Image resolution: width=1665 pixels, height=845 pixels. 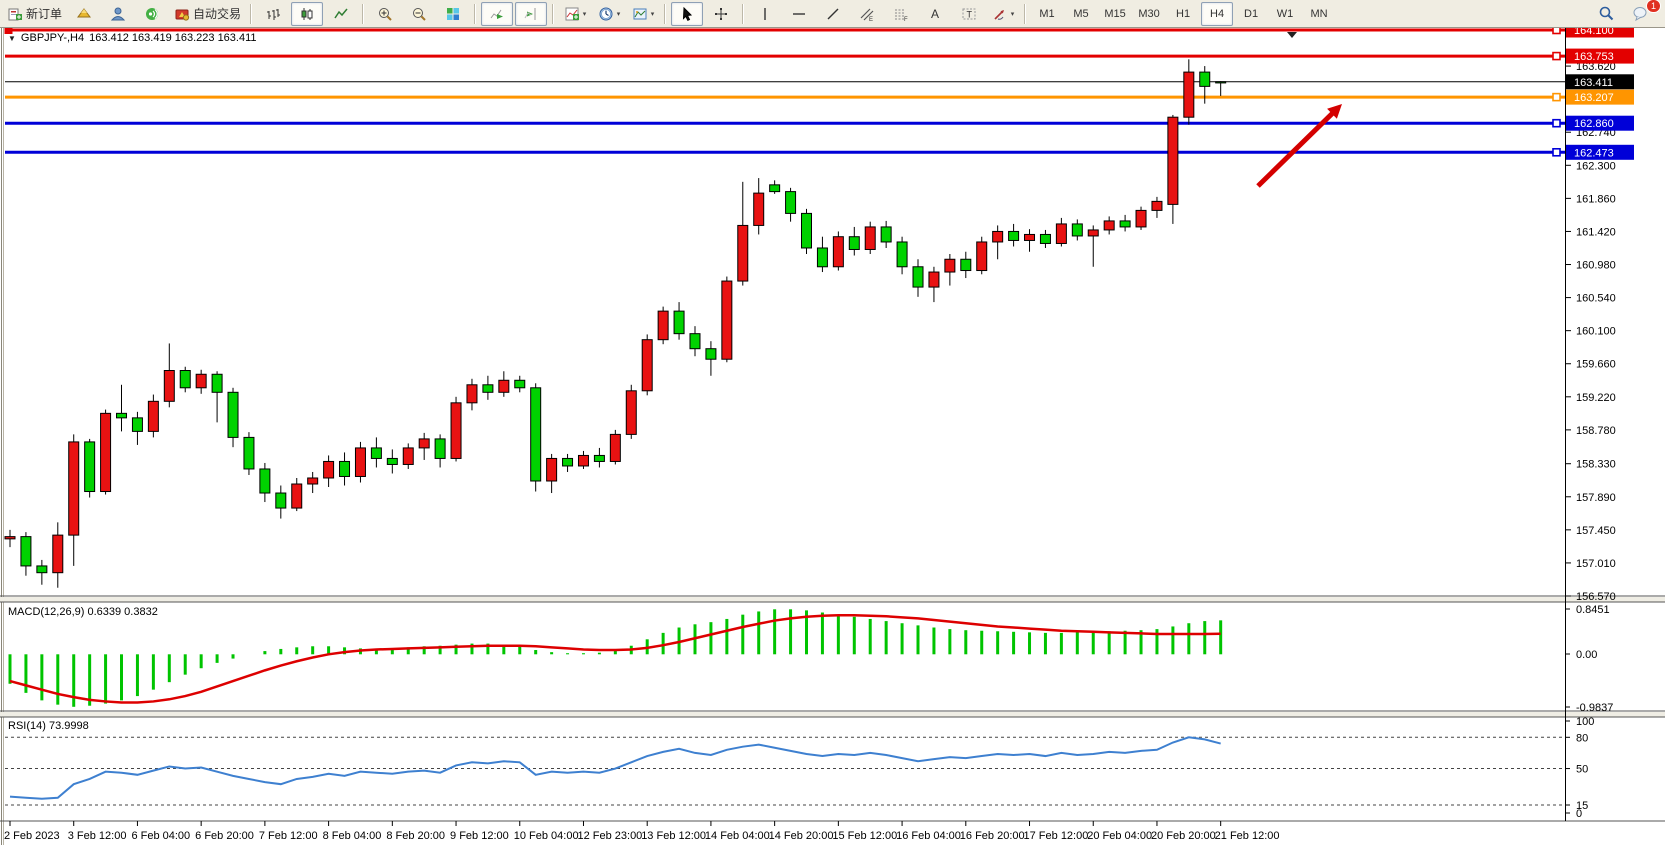 I want to click on horizontal-line-button, so click(x=799, y=14).